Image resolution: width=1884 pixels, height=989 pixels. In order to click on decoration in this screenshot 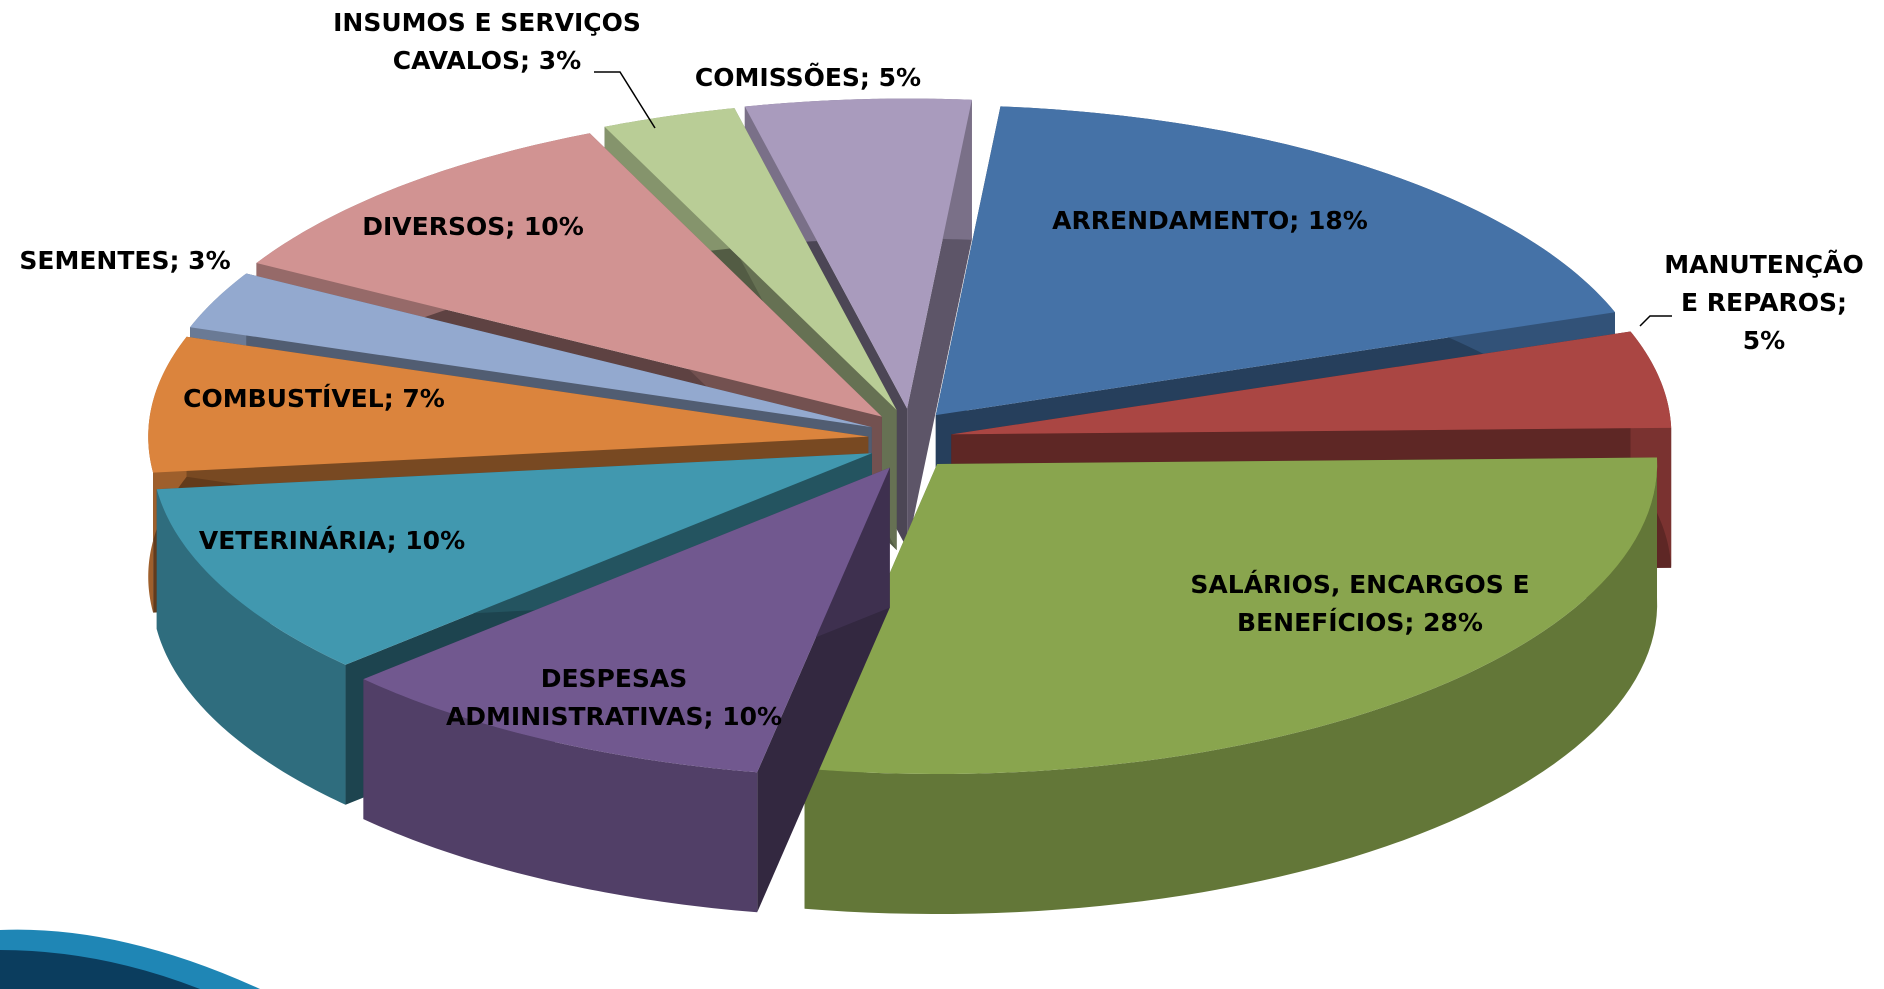, I will do `click(100, 969)`.